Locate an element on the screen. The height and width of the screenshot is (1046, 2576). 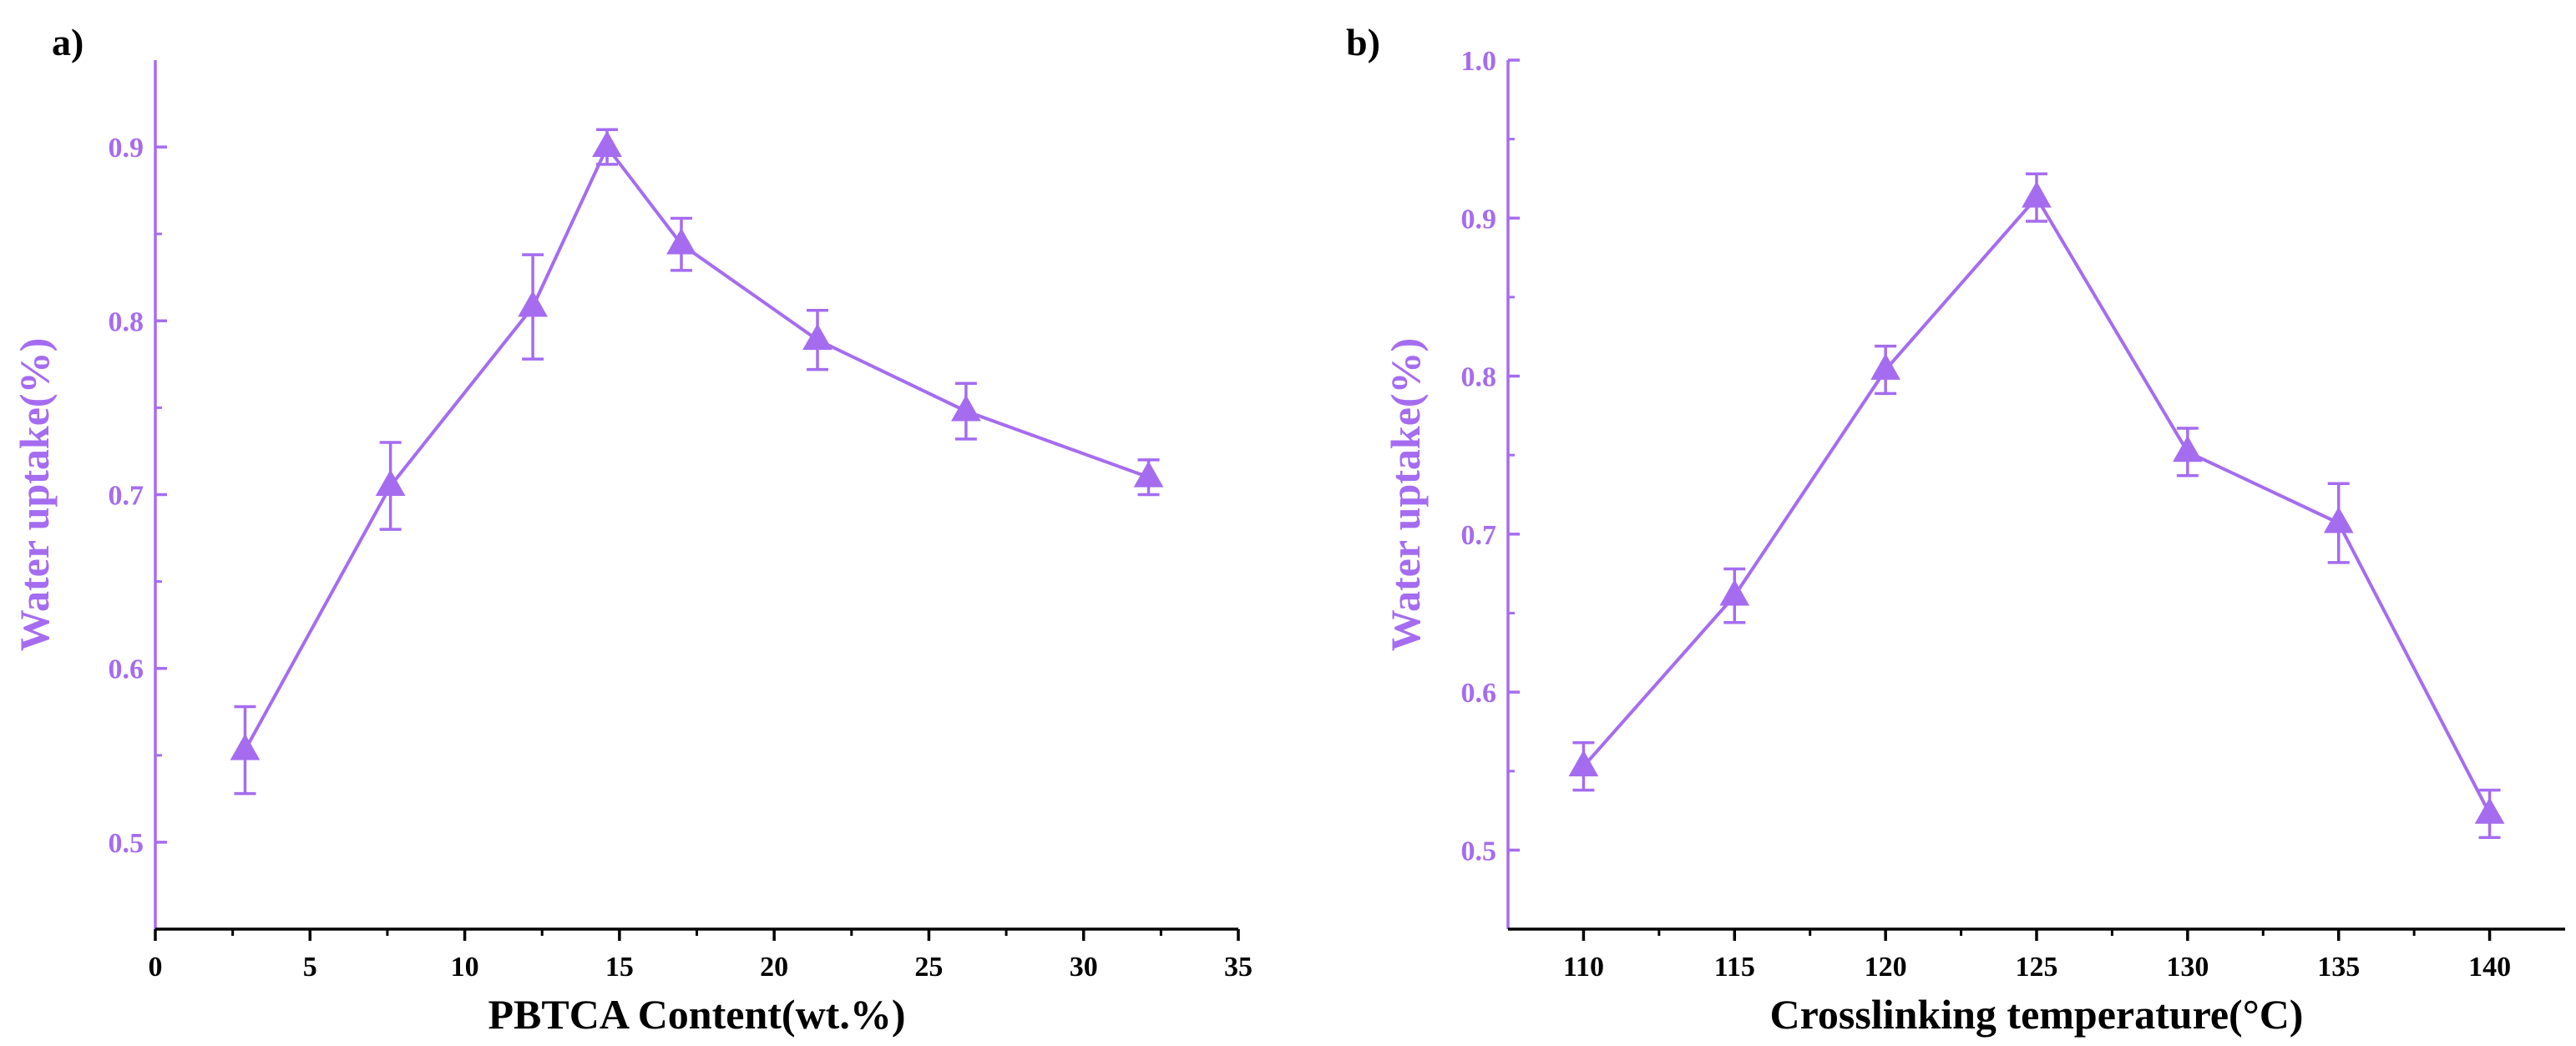
x-tick-label-b: 120 is located at coordinates (1886, 967).